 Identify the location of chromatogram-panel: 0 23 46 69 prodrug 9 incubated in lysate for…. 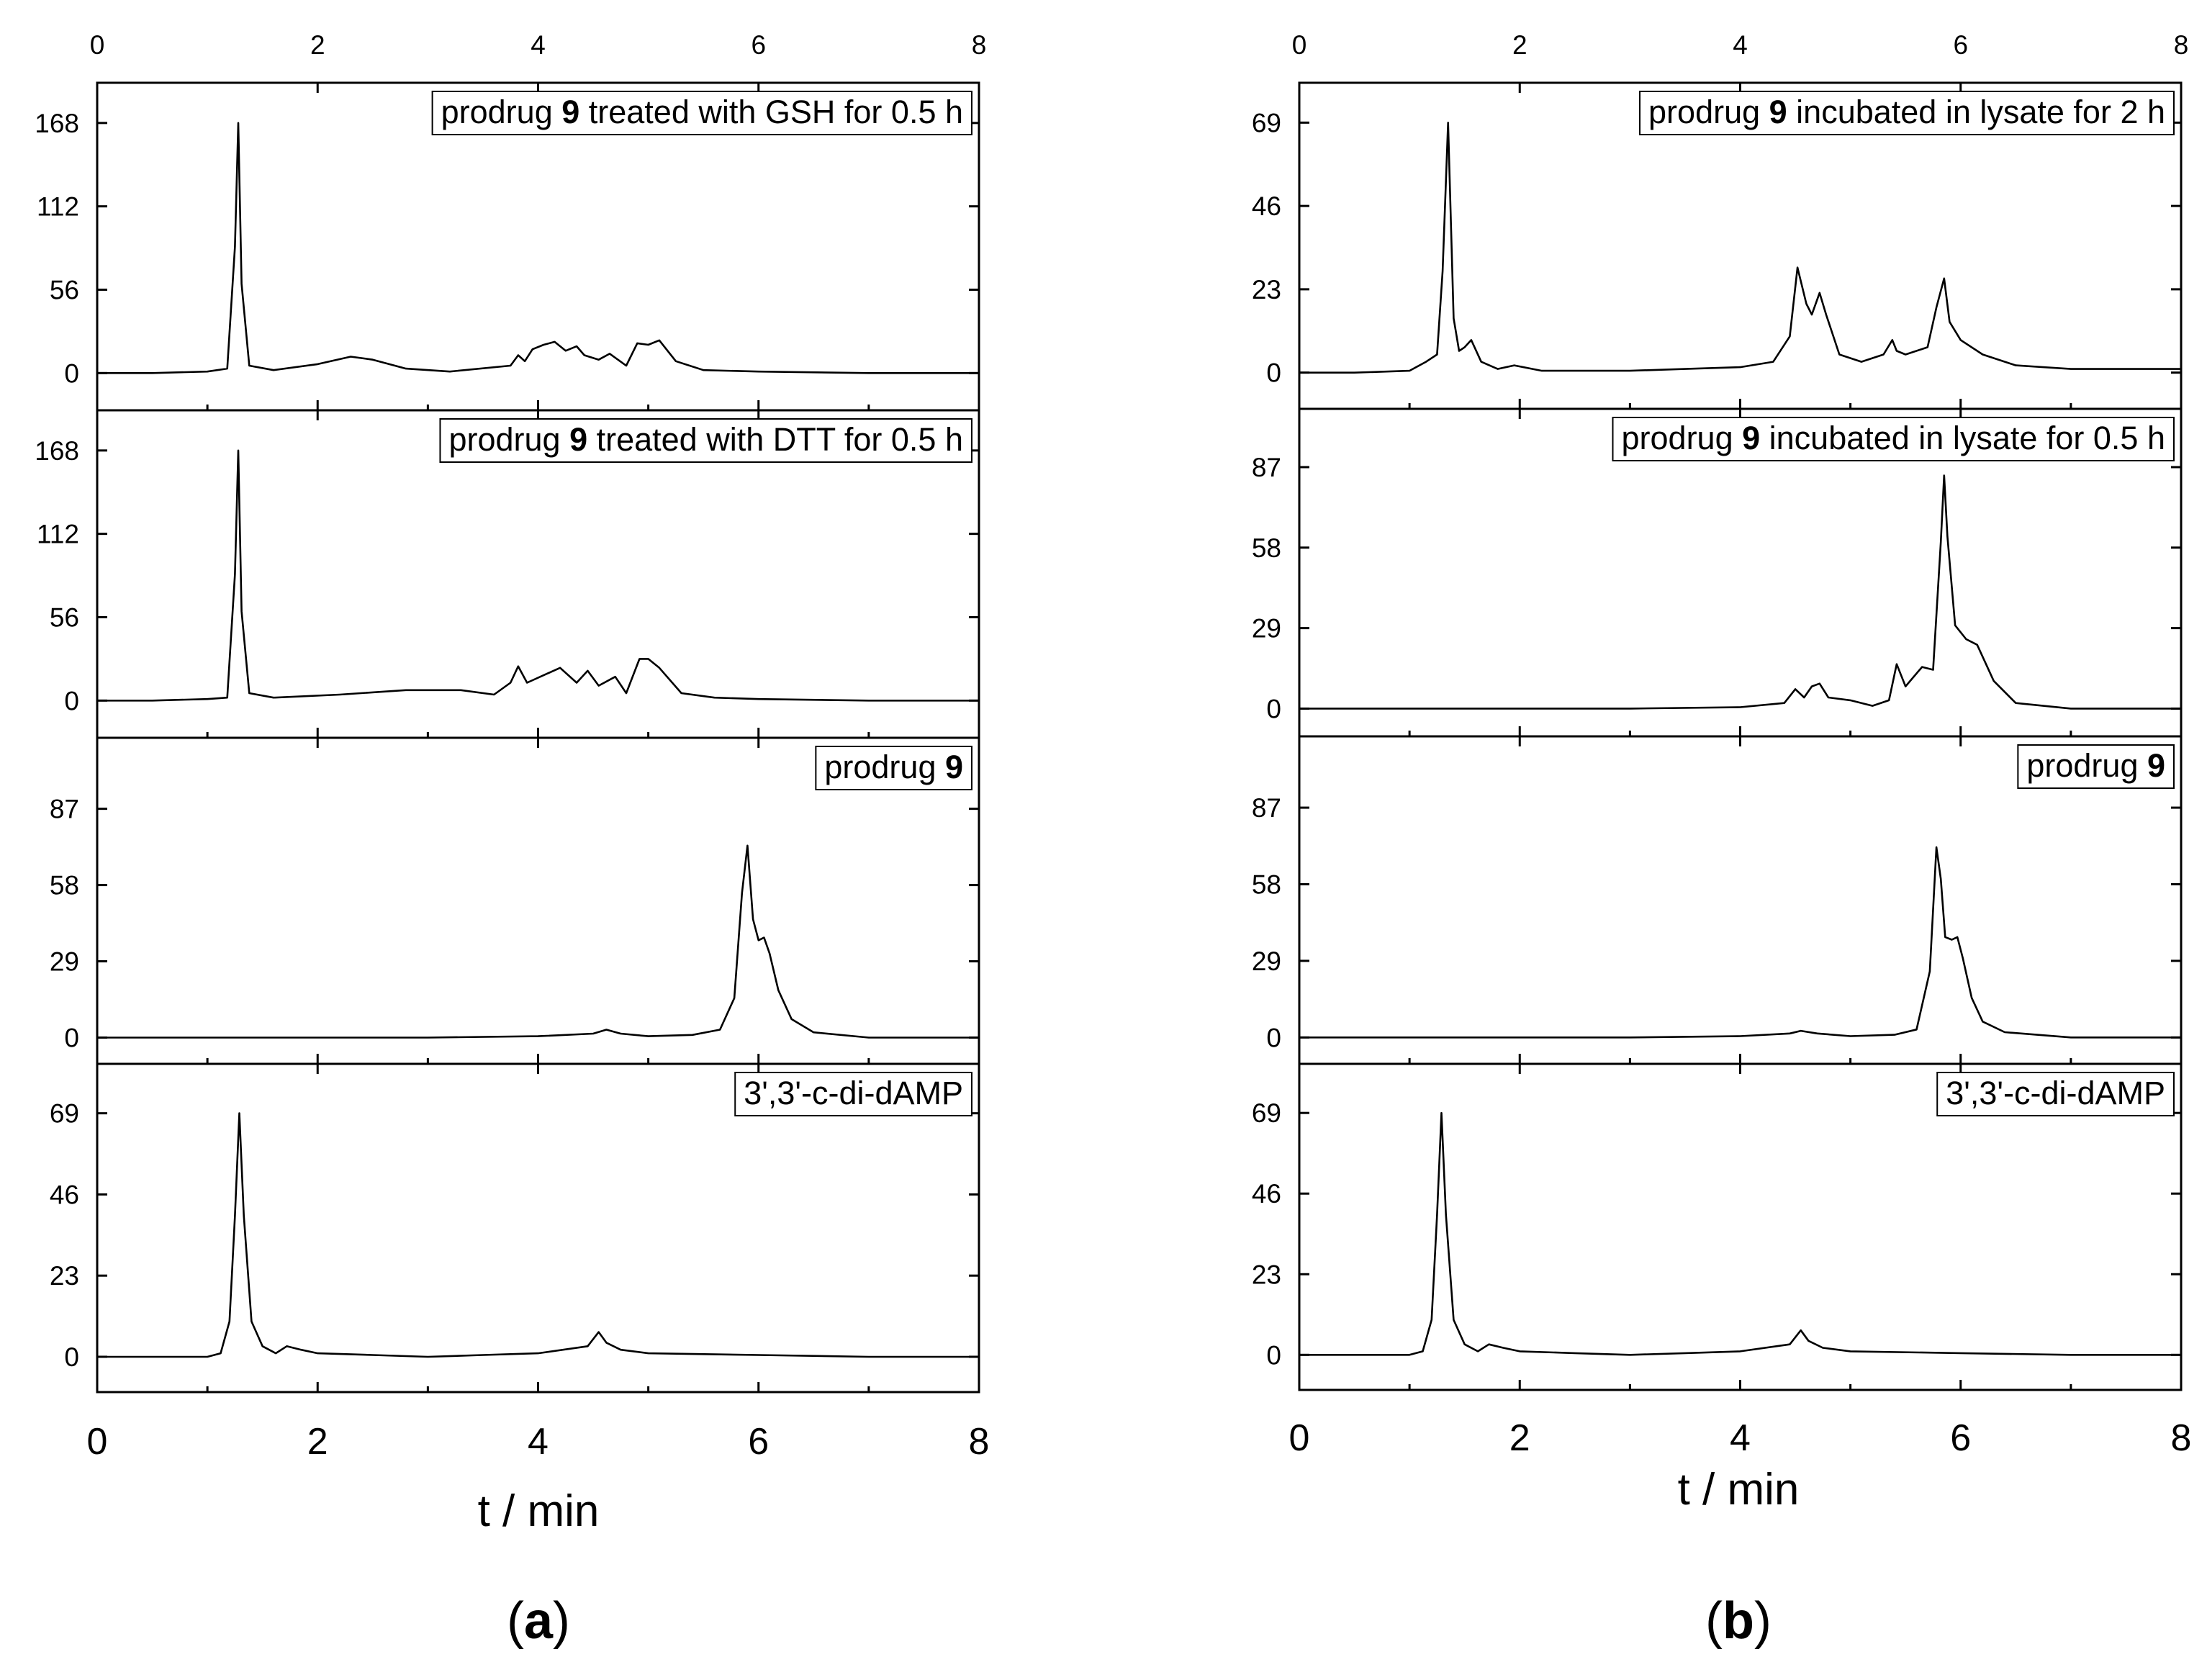
(1717, 245).